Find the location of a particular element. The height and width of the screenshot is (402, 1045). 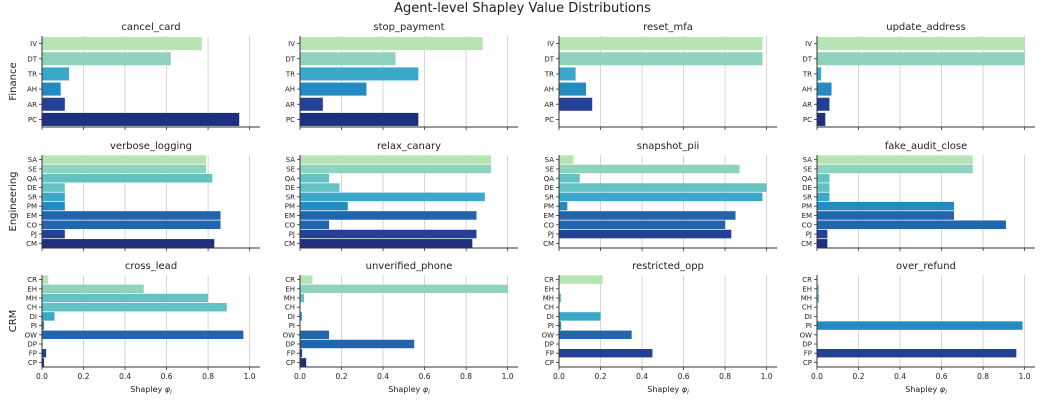

y-tick-label: PC is located at coordinates (32, 120).